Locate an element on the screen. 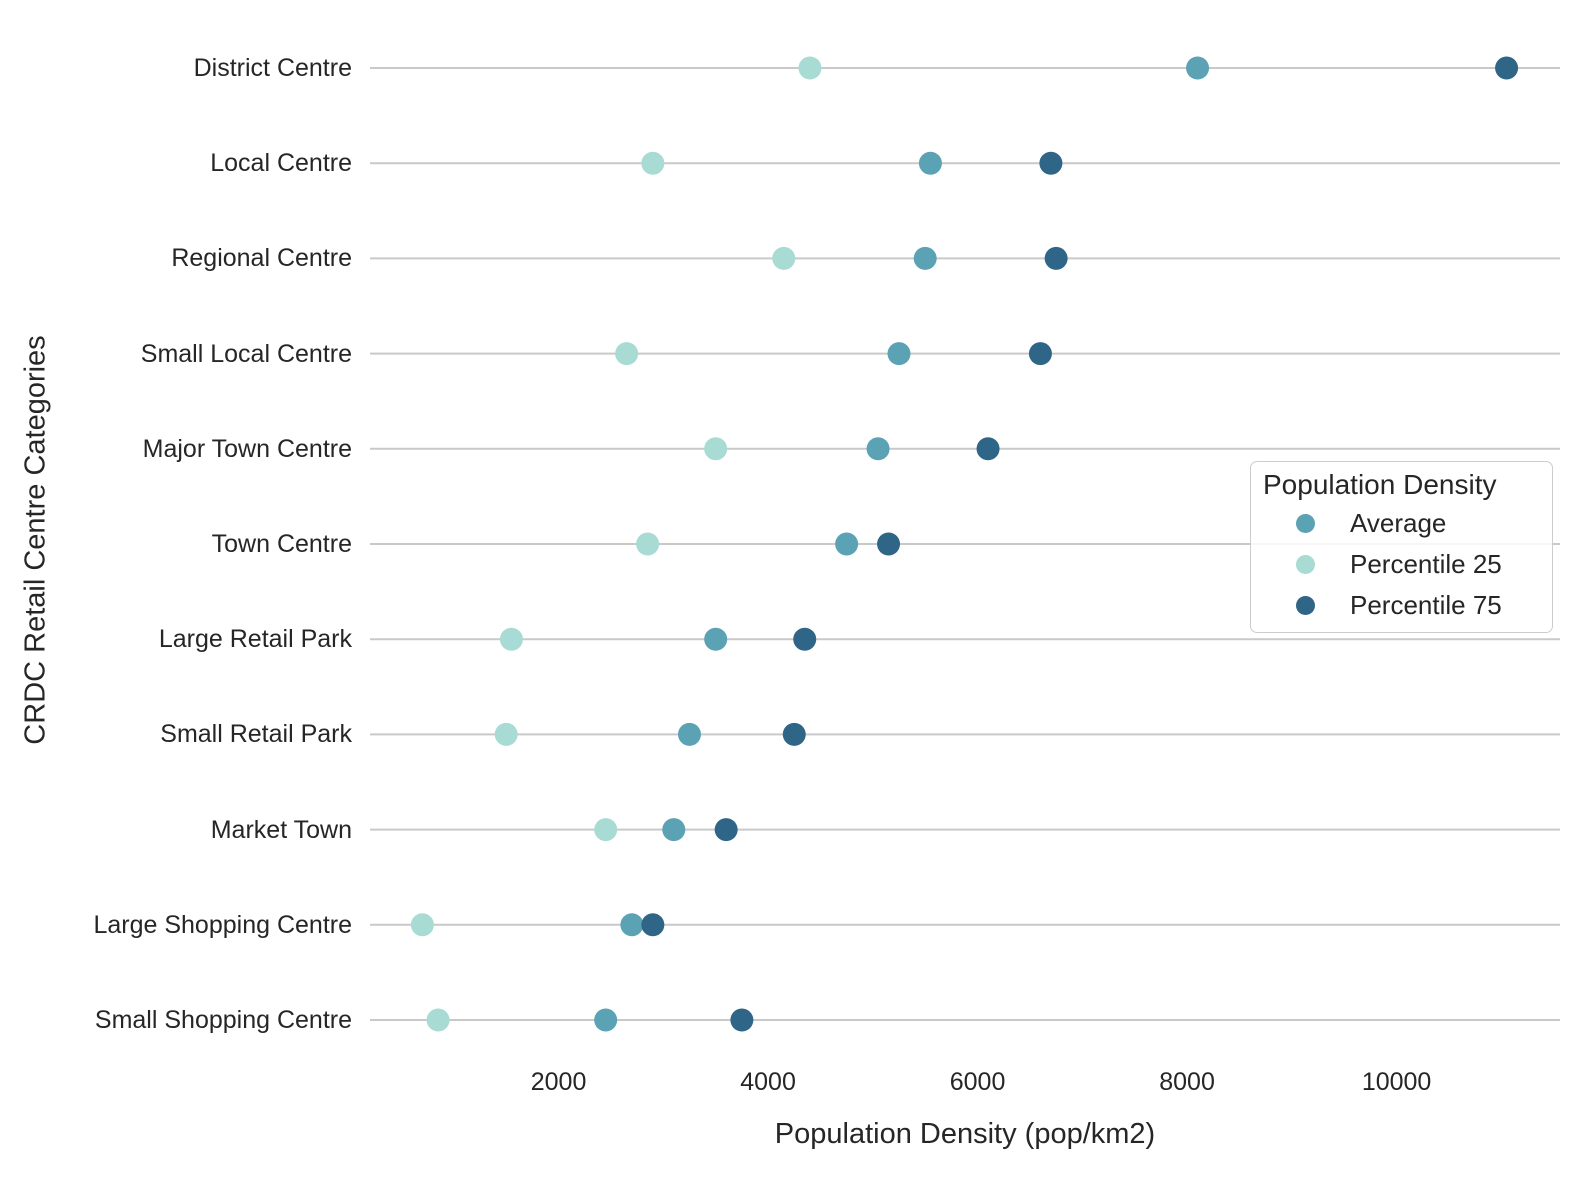 This screenshot has height=1184, width=1583. legend-item: Percentile 75 is located at coordinates (1401, 605).